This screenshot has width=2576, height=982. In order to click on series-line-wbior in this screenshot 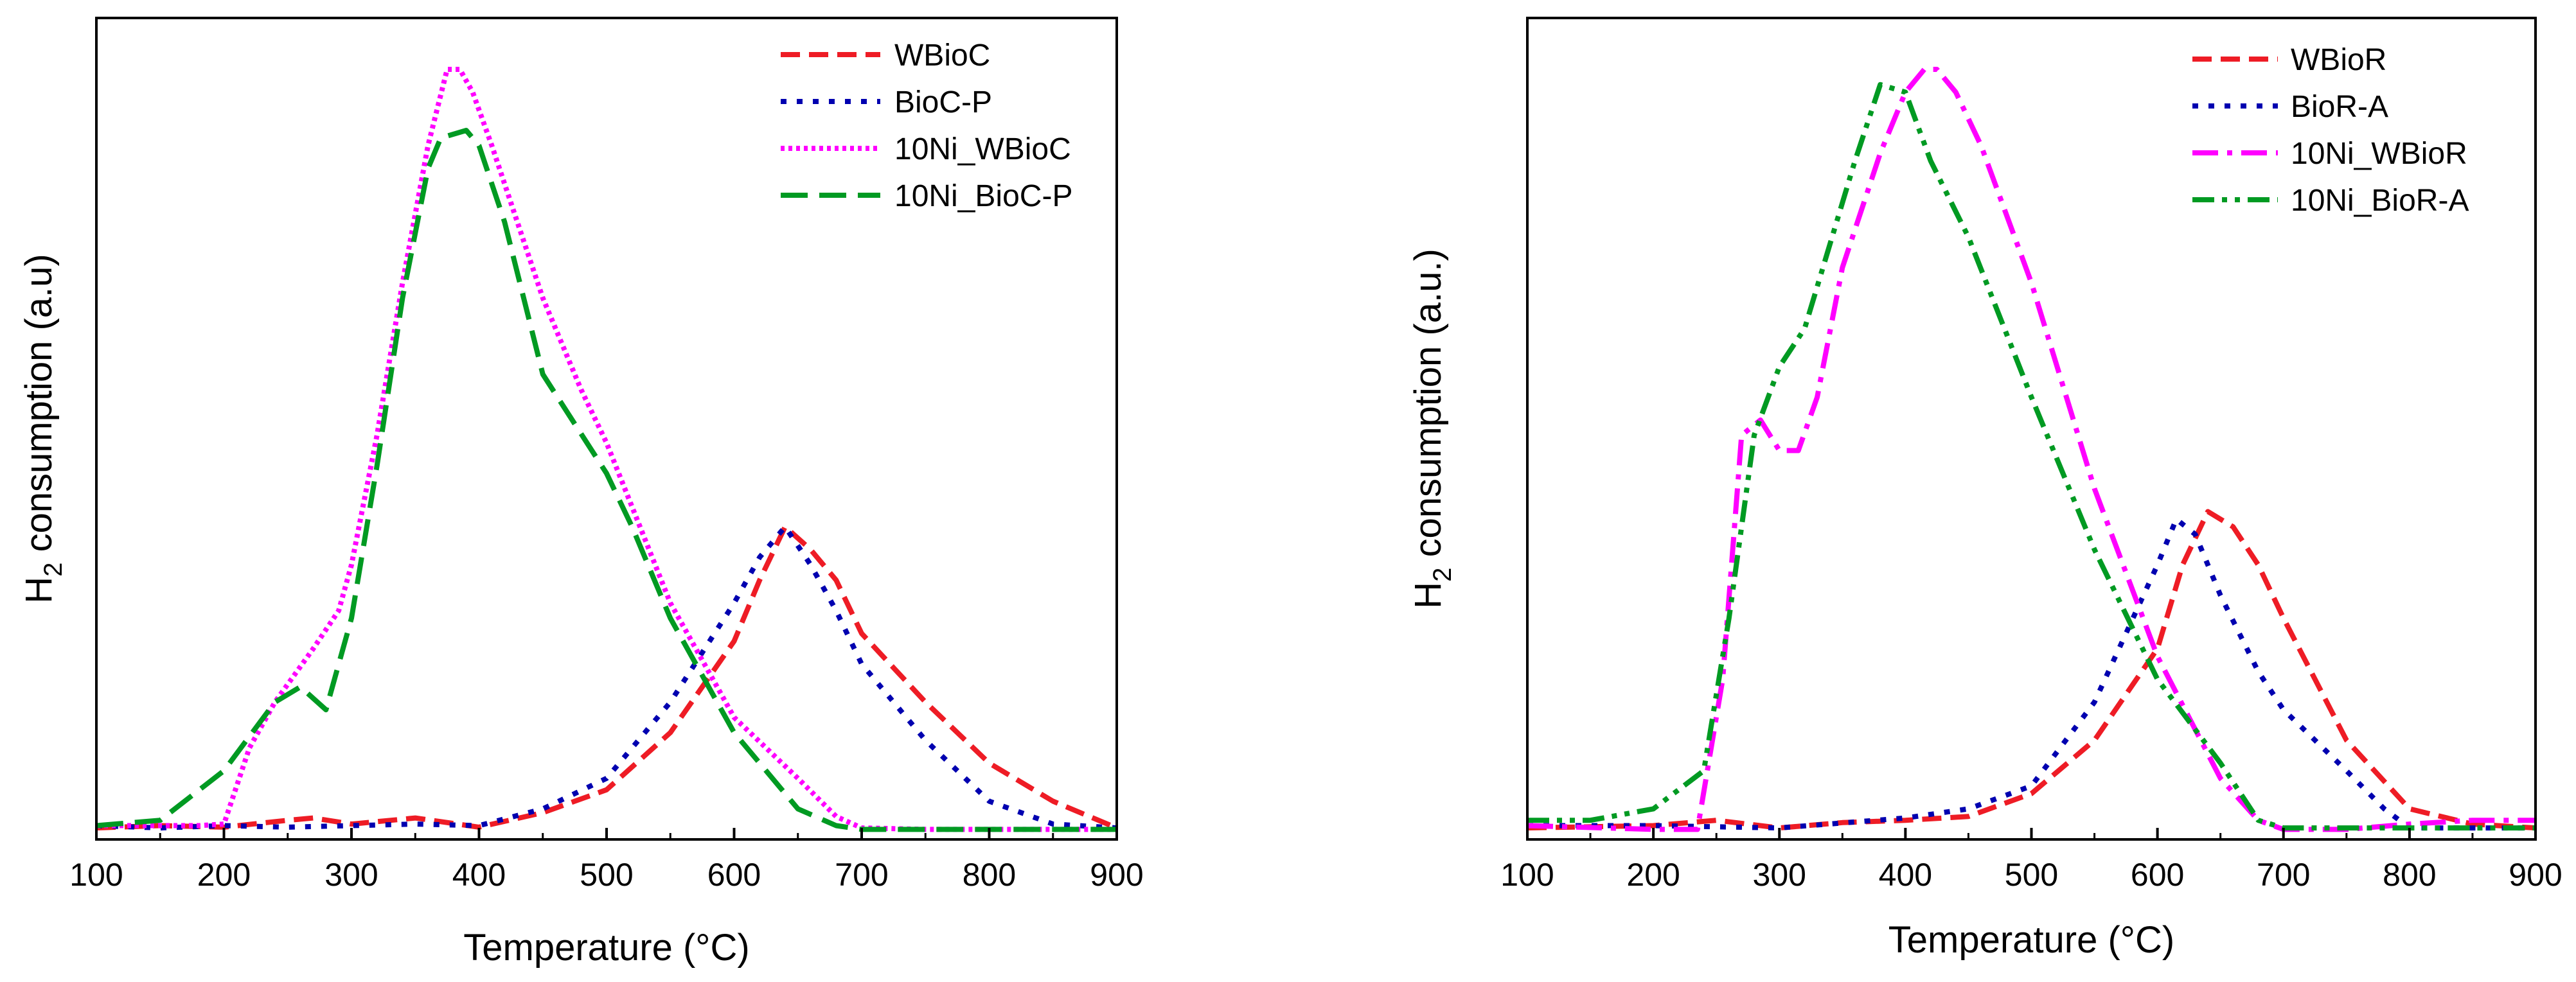, I will do `click(2032, 670)`.